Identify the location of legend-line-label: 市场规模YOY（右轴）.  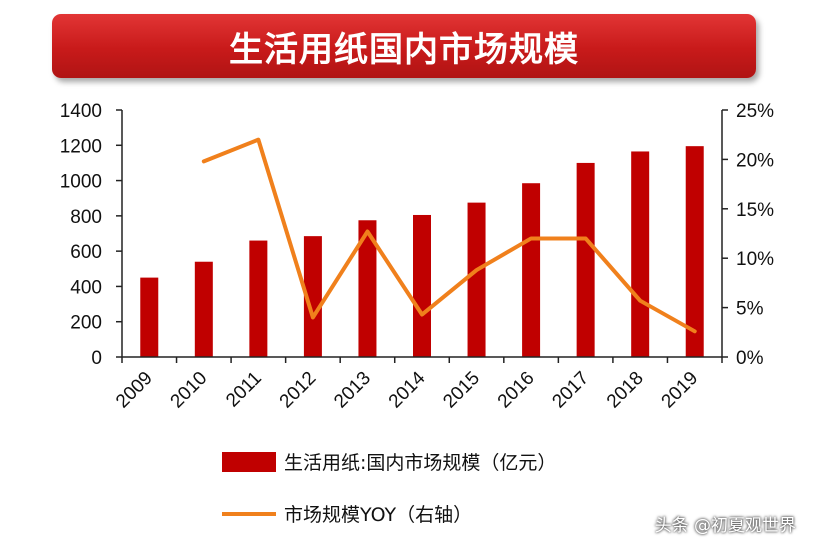
(378, 515).